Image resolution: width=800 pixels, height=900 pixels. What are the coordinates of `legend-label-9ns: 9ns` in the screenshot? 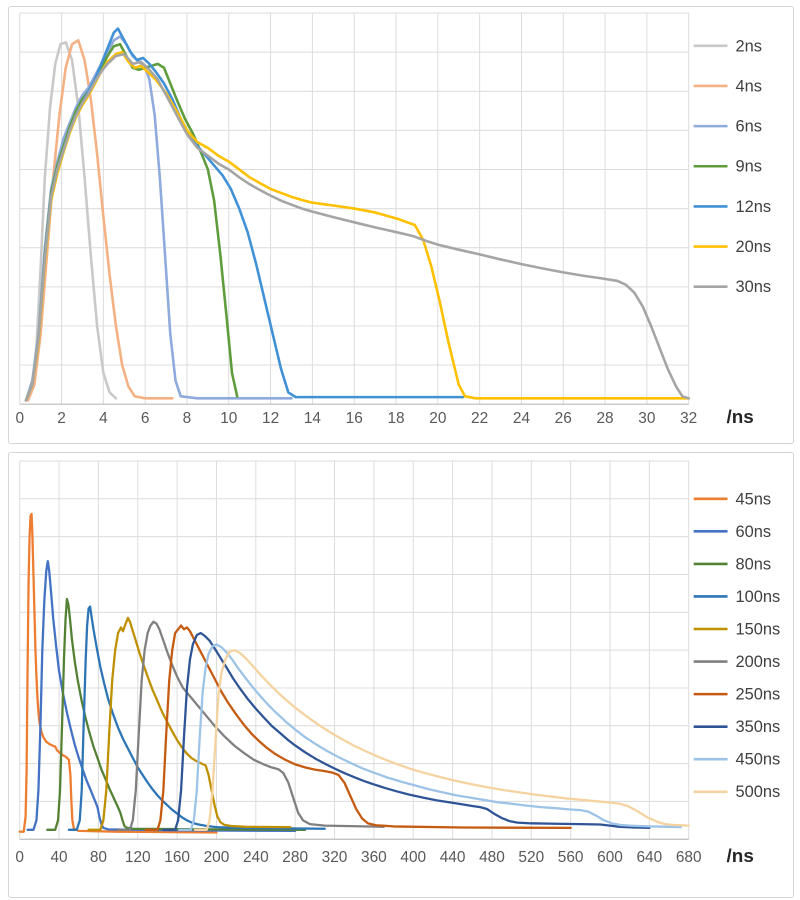 It's located at (748, 167).